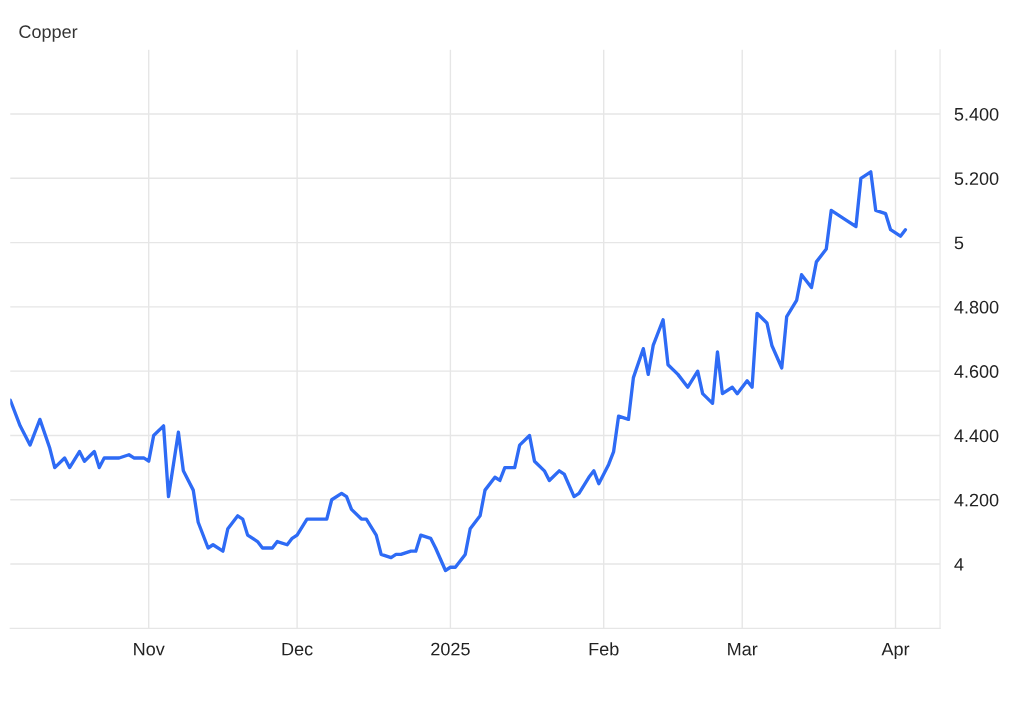 This screenshot has height=710, width=1024. Describe the element at coordinates (48, 33) in the screenshot. I see `chart-title: Copper` at that location.